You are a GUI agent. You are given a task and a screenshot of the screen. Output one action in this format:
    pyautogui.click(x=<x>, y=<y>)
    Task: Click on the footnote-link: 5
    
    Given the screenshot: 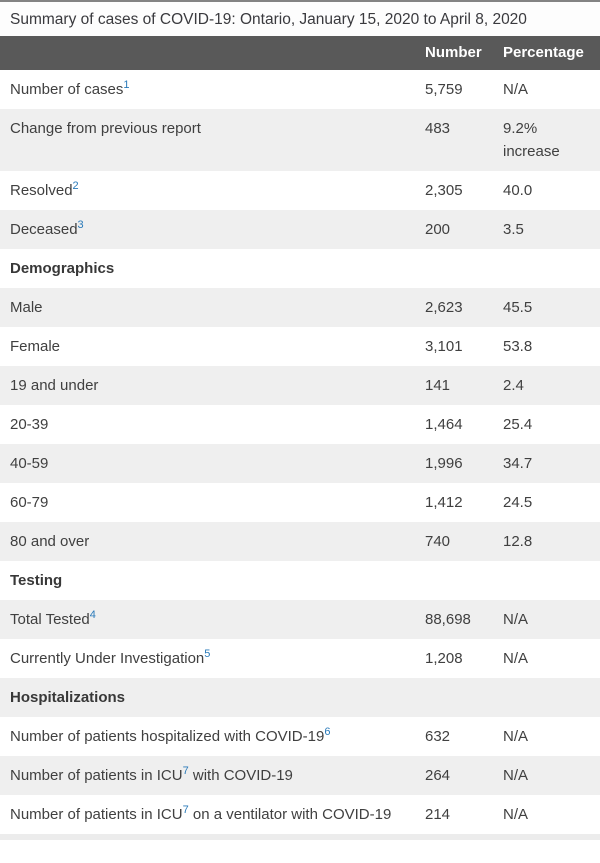 What is the action you would take?
    pyautogui.click(x=207, y=654)
    